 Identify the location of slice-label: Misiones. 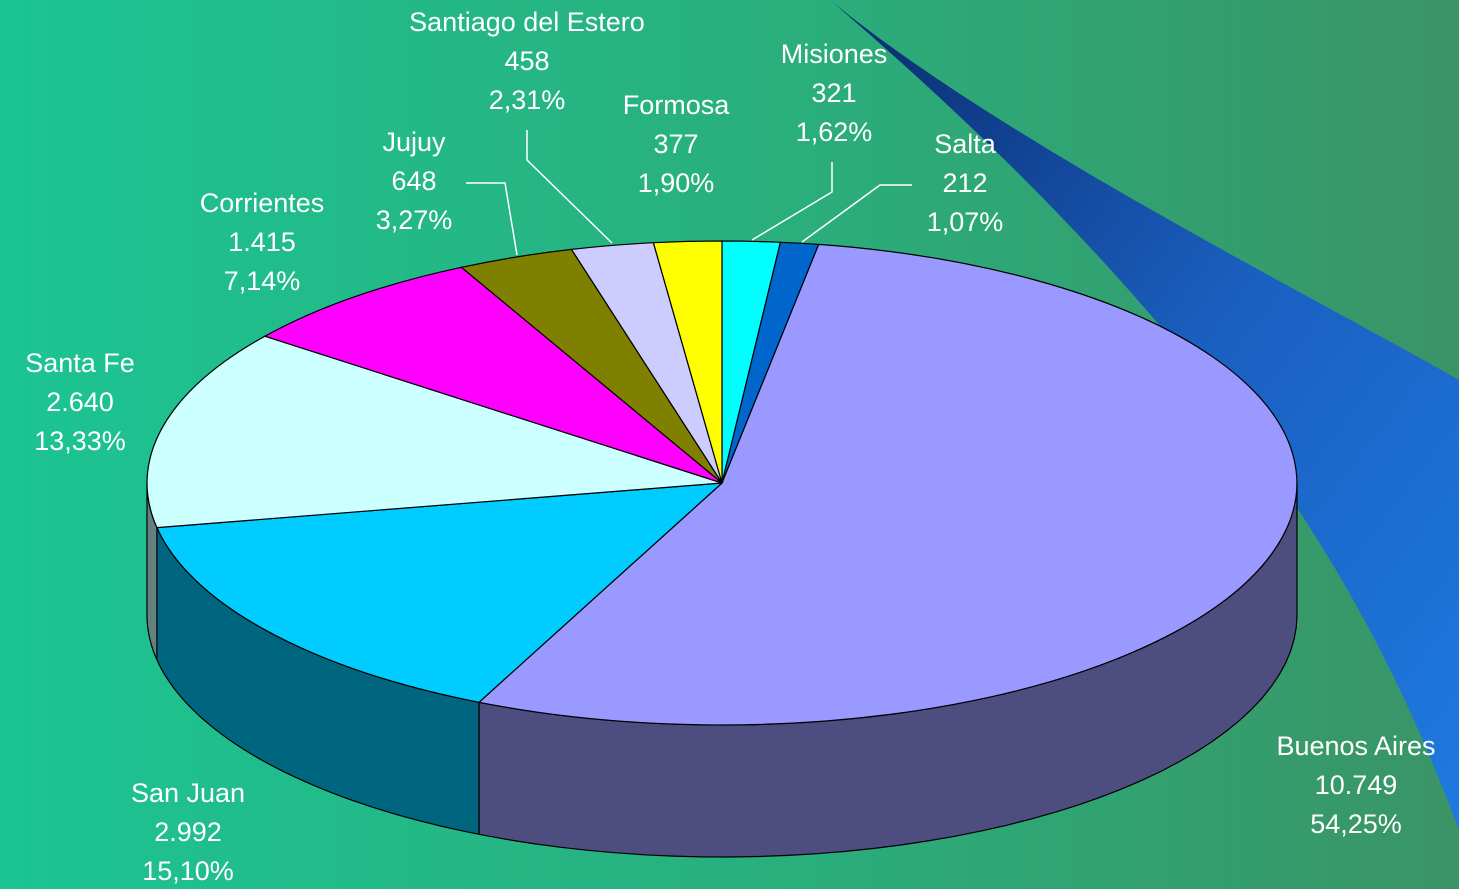
(834, 54).